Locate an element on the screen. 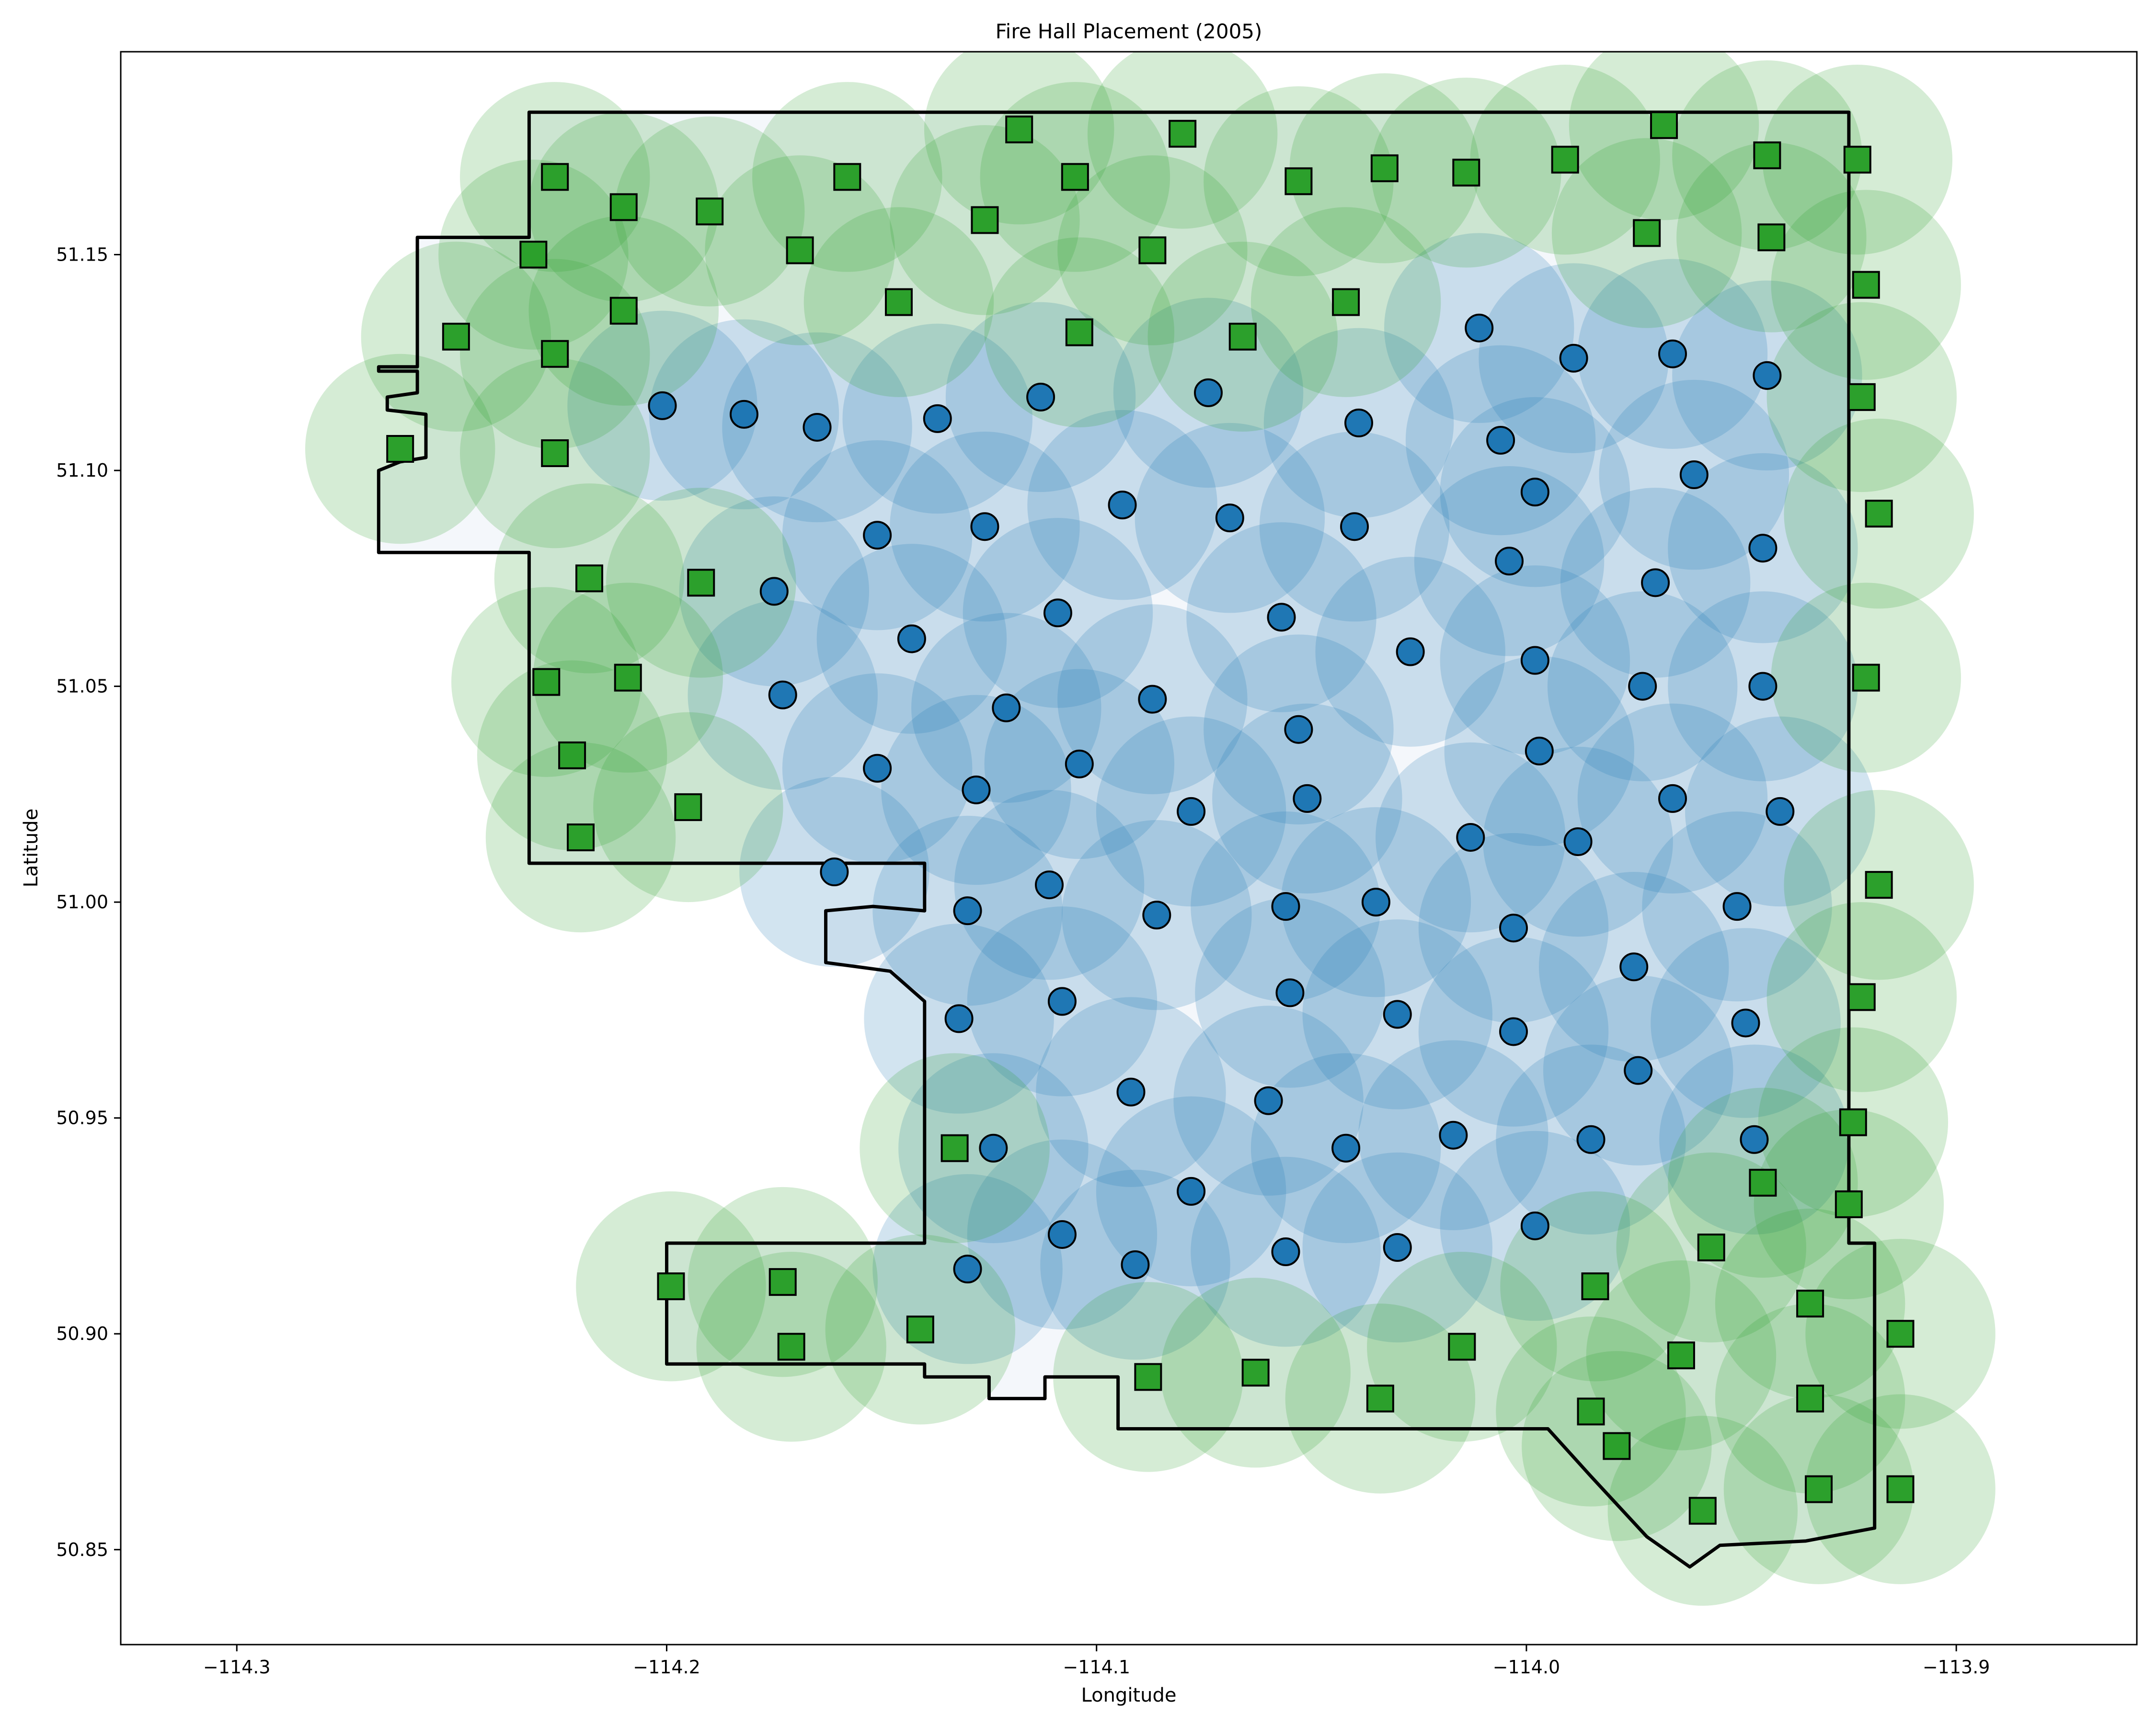 This screenshot has width=2156, height=1727. x-tick-label-3: −114.0 is located at coordinates (1526, 1667).